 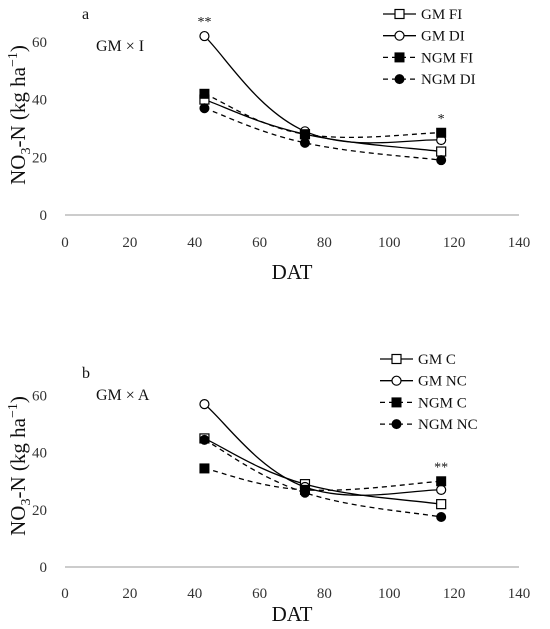 I want to click on series-ngm-fi, so click(x=323, y=114).